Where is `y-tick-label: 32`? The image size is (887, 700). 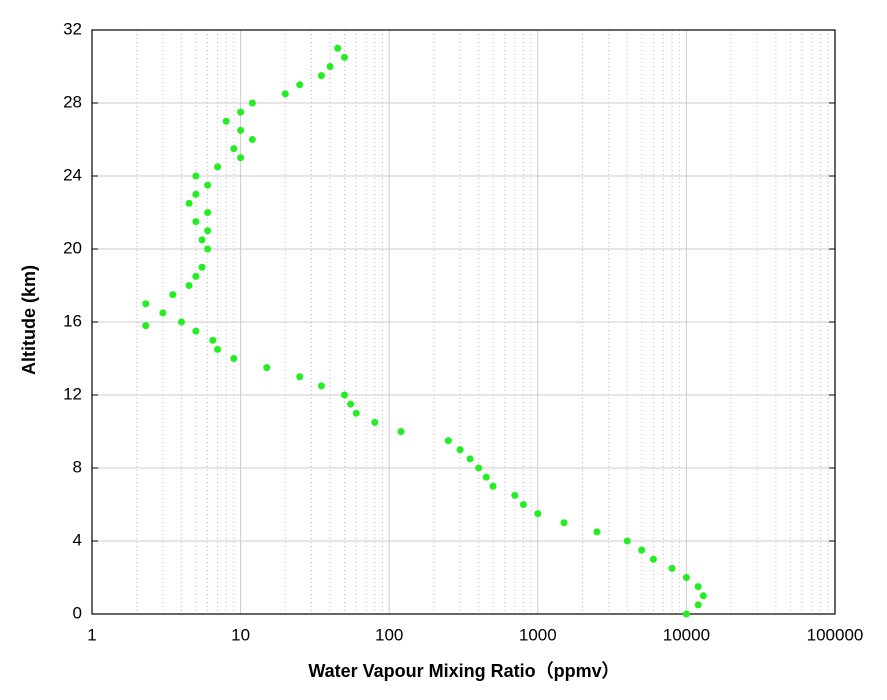 y-tick-label: 32 is located at coordinates (72, 28).